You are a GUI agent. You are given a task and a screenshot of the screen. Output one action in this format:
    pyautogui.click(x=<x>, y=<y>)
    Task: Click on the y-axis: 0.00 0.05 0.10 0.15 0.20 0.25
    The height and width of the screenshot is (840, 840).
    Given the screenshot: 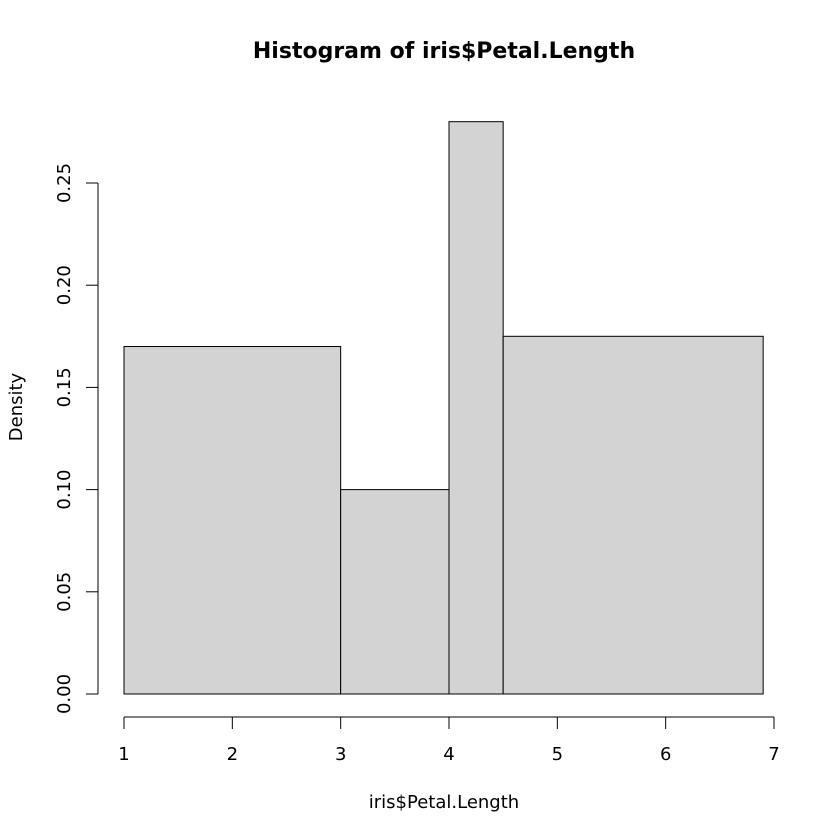 What is the action you would take?
    pyautogui.click(x=76, y=438)
    